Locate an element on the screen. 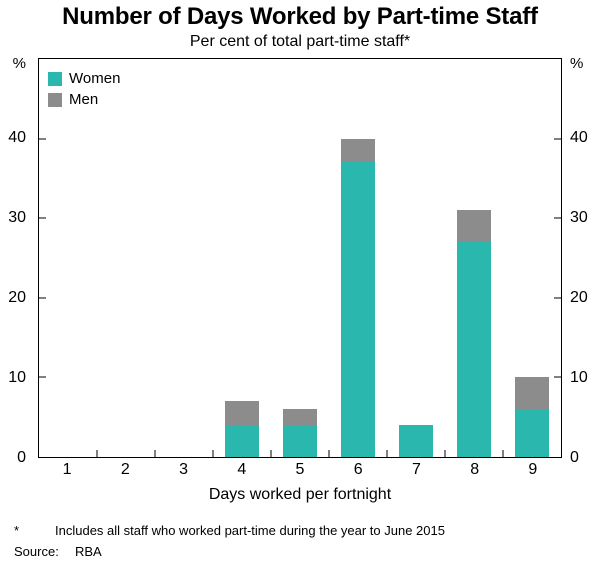  bar-day-4-men-segment is located at coordinates (242, 413).